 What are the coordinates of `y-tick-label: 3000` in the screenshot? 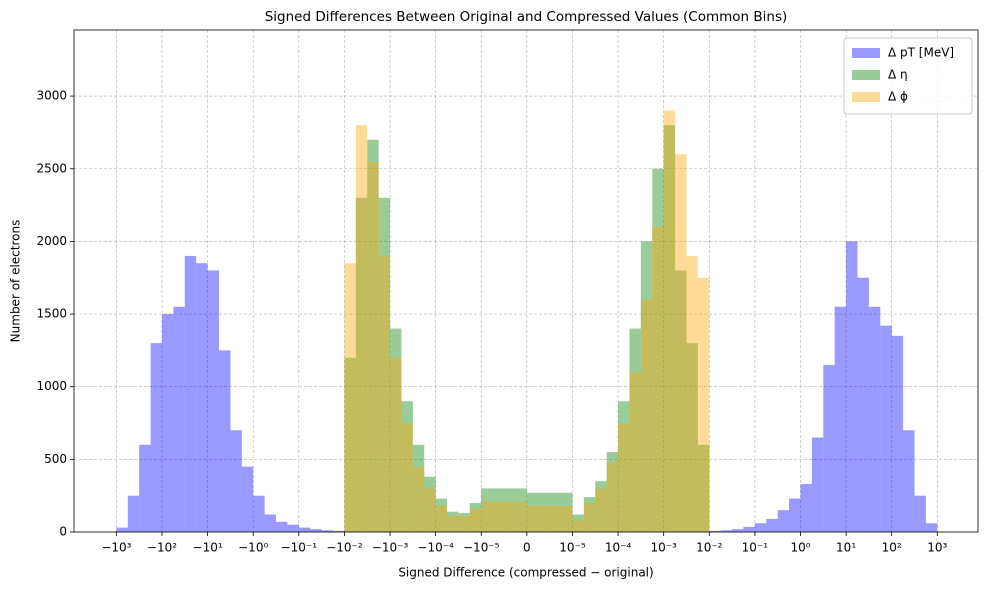 It's located at (51, 96).